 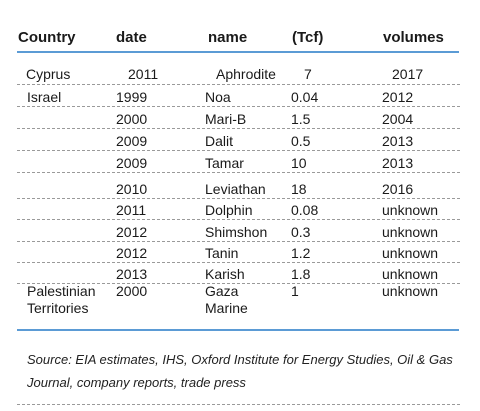 What do you see at coordinates (398, 189) in the screenshot?
I see `cell-volumes: 2016` at bounding box center [398, 189].